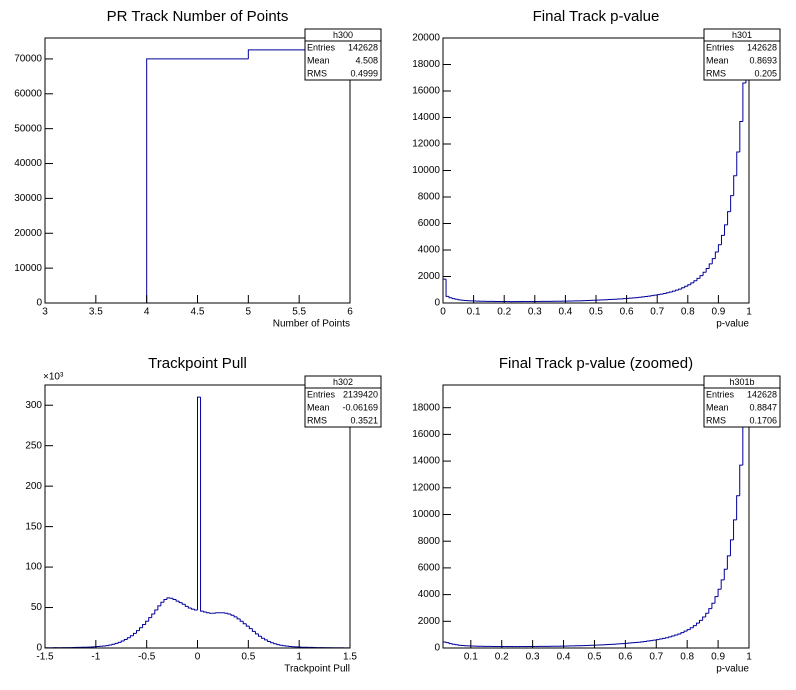 The width and height of the screenshot is (796, 690). What do you see at coordinates (249, 312) in the screenshot?
I see `x-tick-label: 5` at bounding box center [249, 312].